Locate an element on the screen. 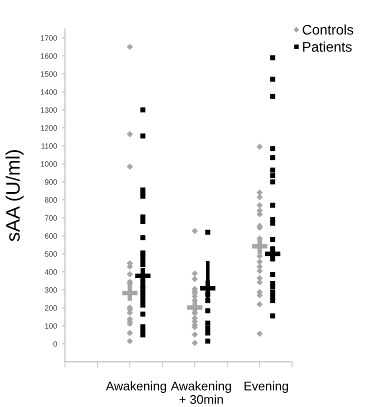 The width and height of the screenshot is (367, 407). x-tick-label: Evening is located at coordinates (266, 387).